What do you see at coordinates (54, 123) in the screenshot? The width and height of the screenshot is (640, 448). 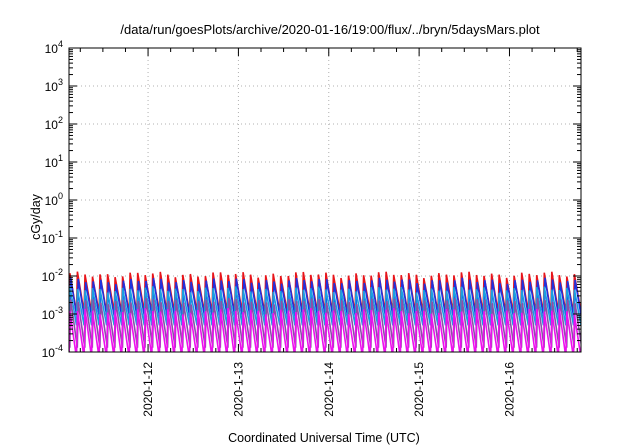 I see `y-tick-label: 10²` at bounding box center [54, 123].